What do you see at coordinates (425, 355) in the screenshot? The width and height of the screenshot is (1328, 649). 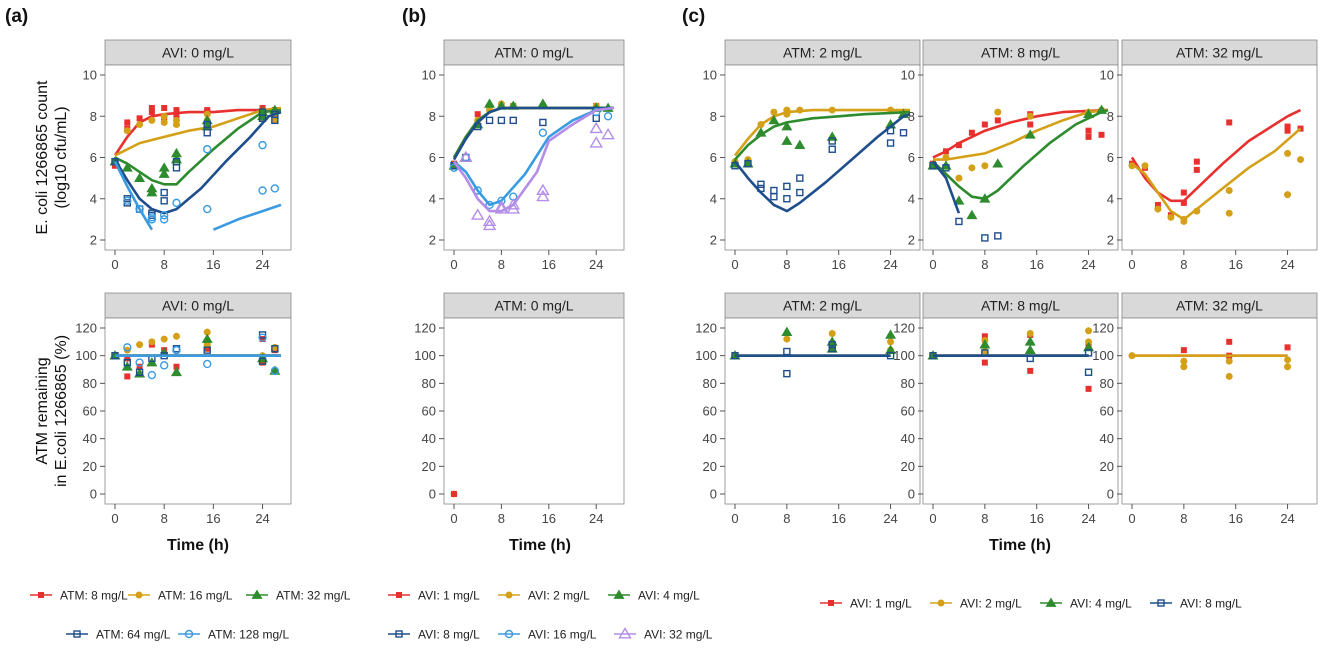 I see `y-tick-label: 100` at bounding box center [425, 355].